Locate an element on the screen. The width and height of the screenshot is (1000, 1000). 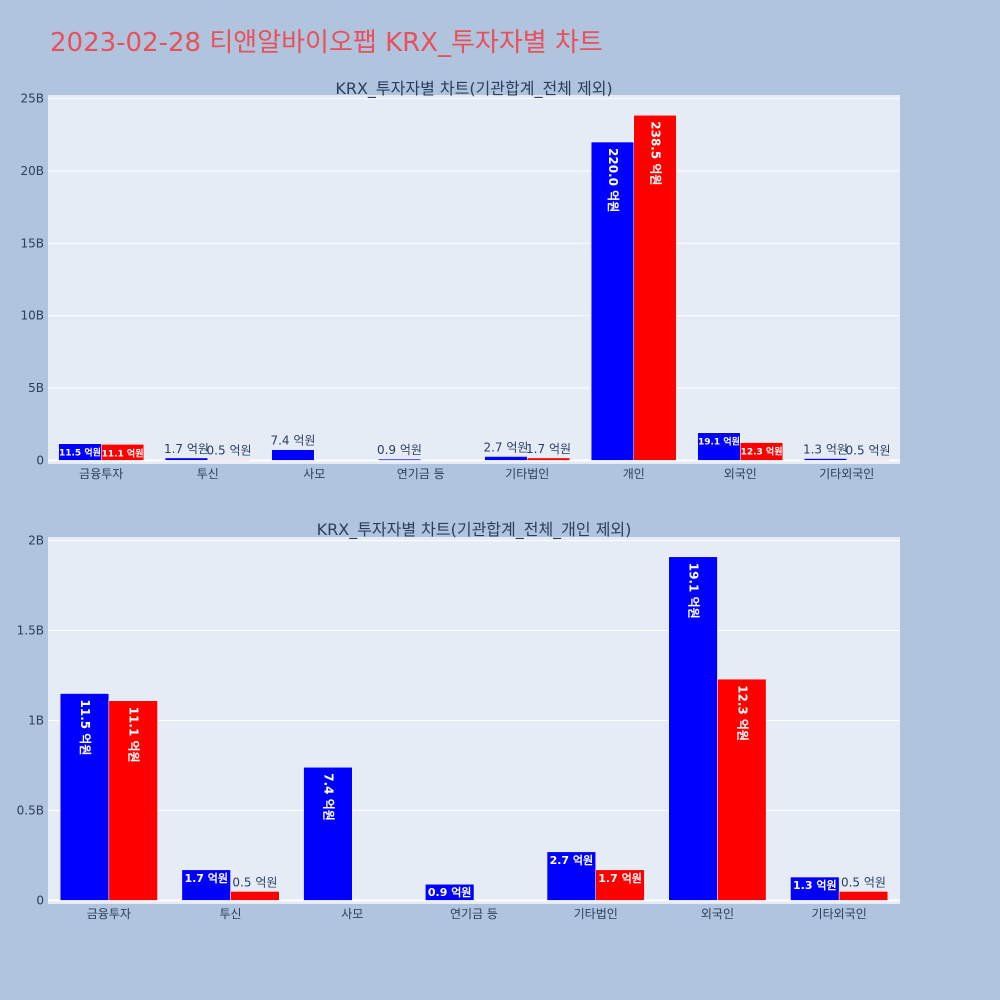
y-tick-label: 25B is located at coordinates (32, 99).